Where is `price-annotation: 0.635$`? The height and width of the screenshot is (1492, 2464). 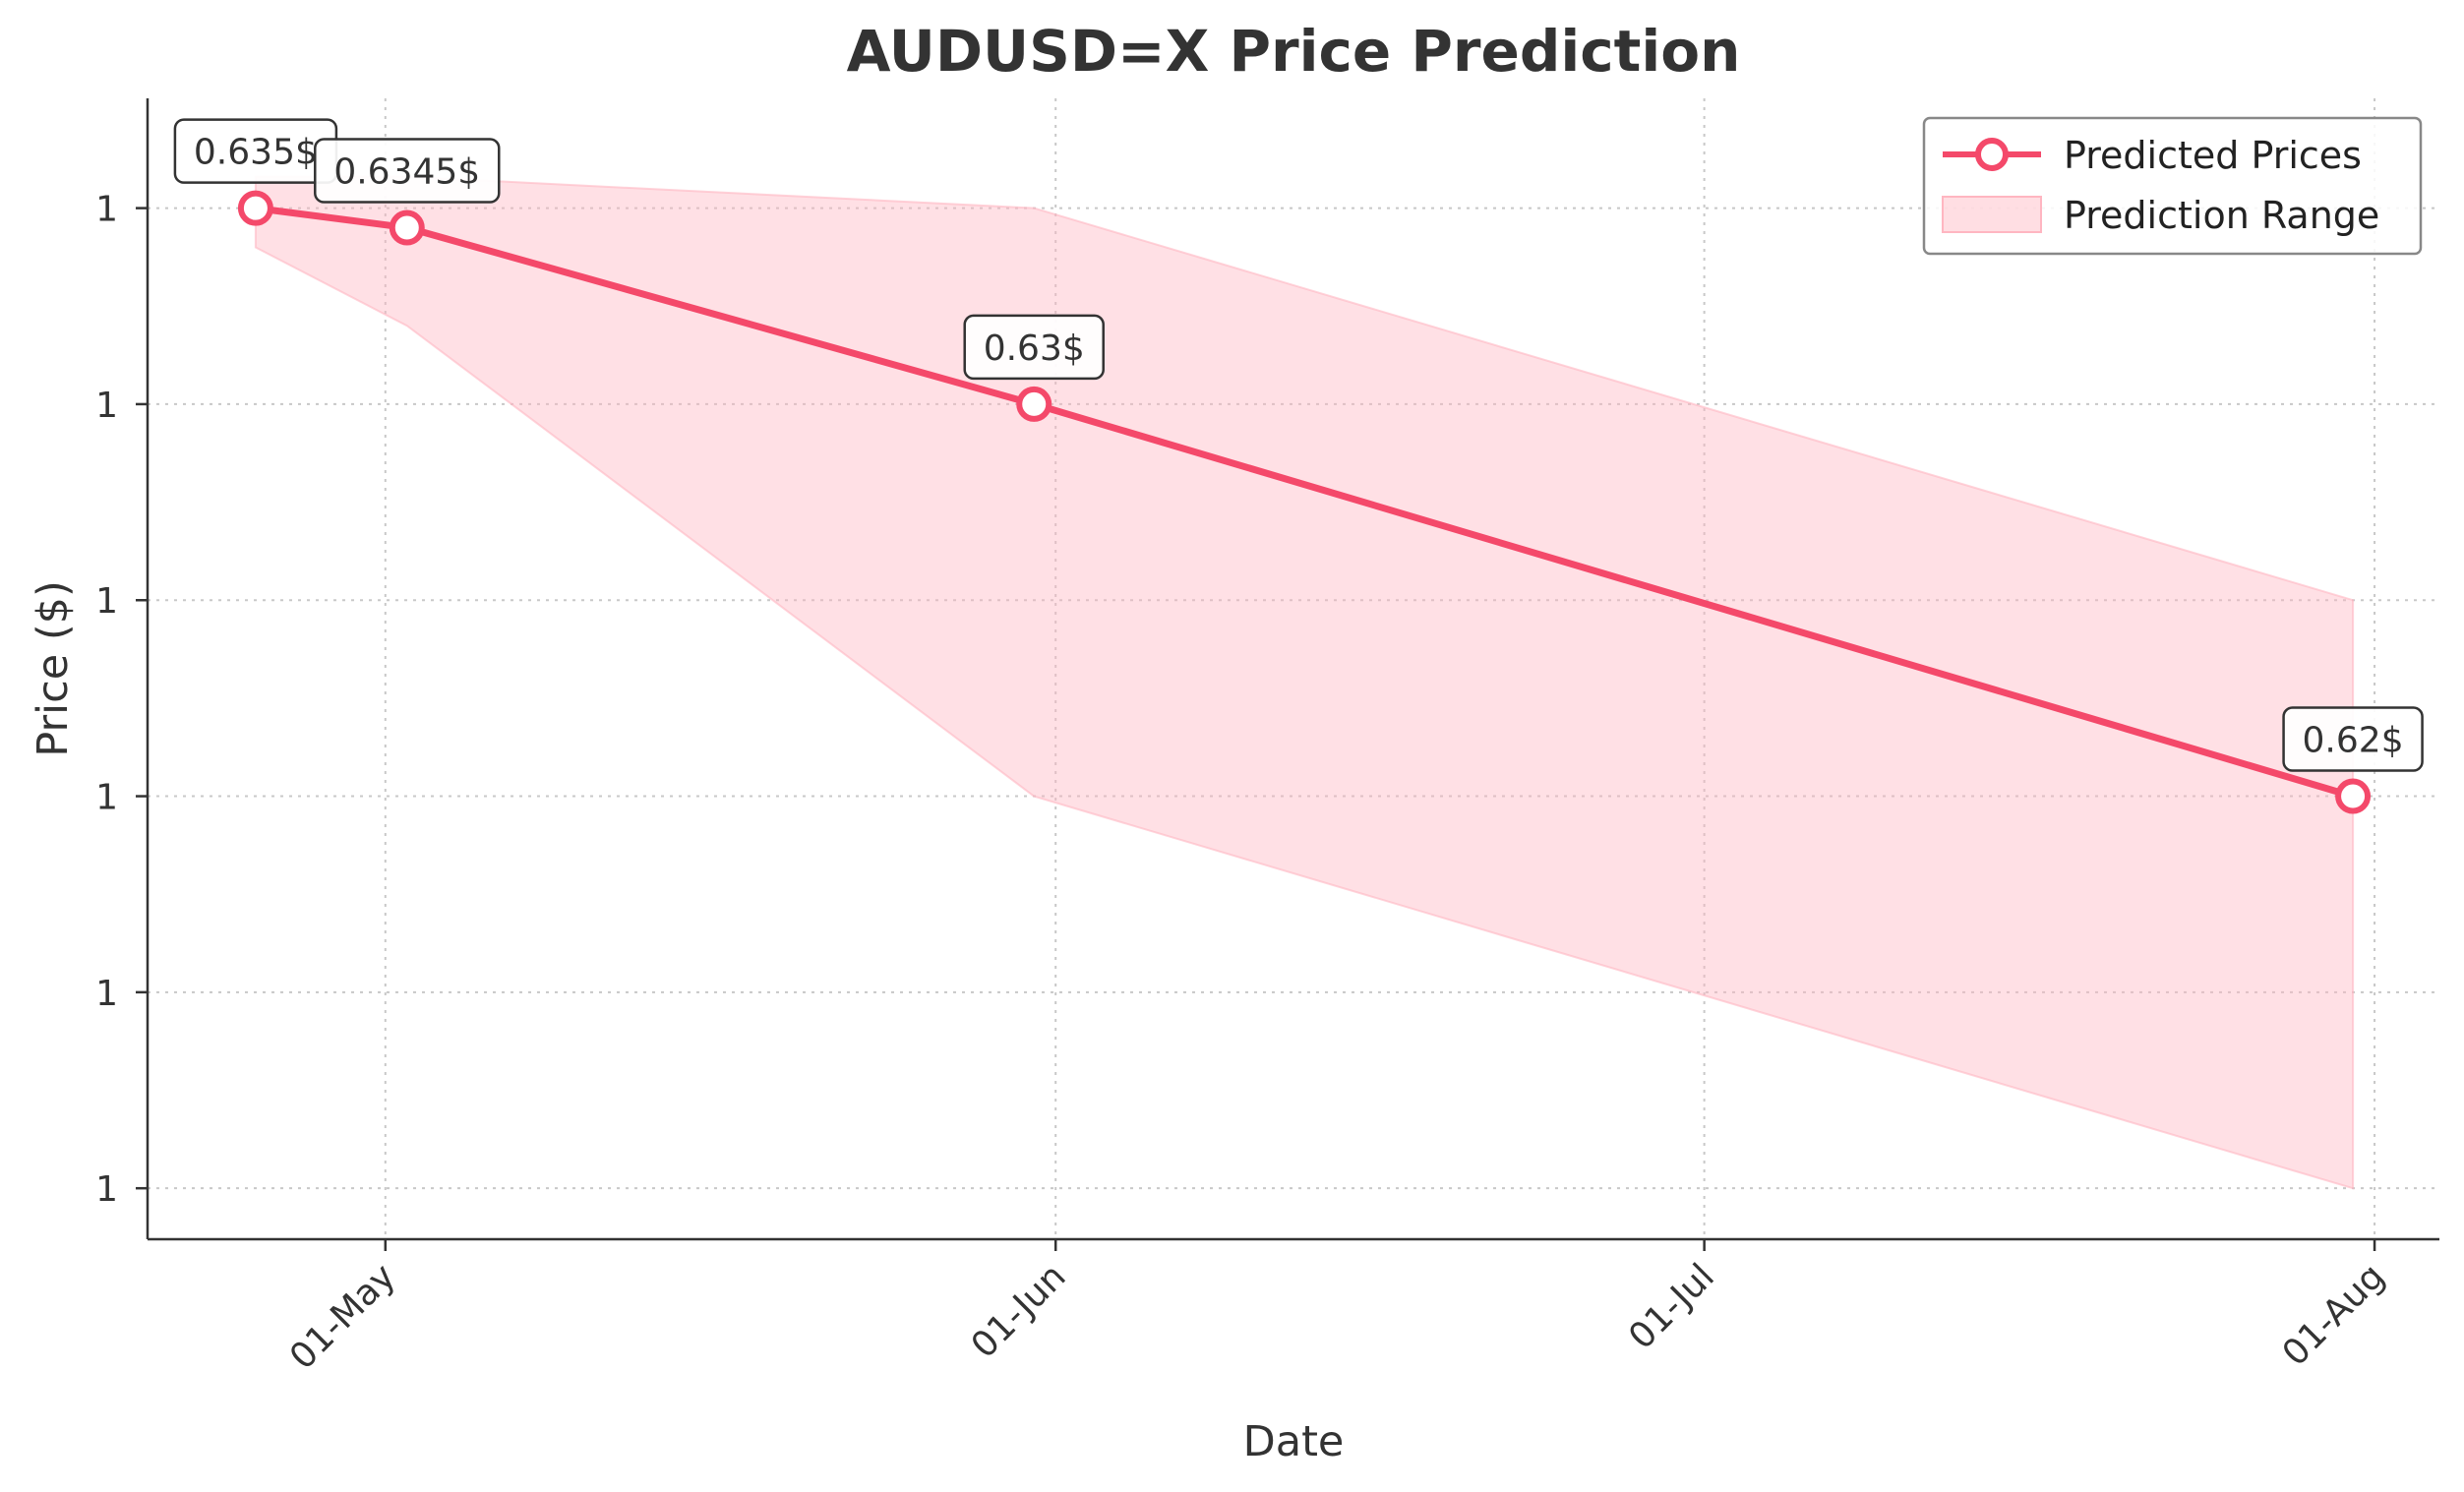 price-annotation: 0.635$ is located at coordinates (256, 151).